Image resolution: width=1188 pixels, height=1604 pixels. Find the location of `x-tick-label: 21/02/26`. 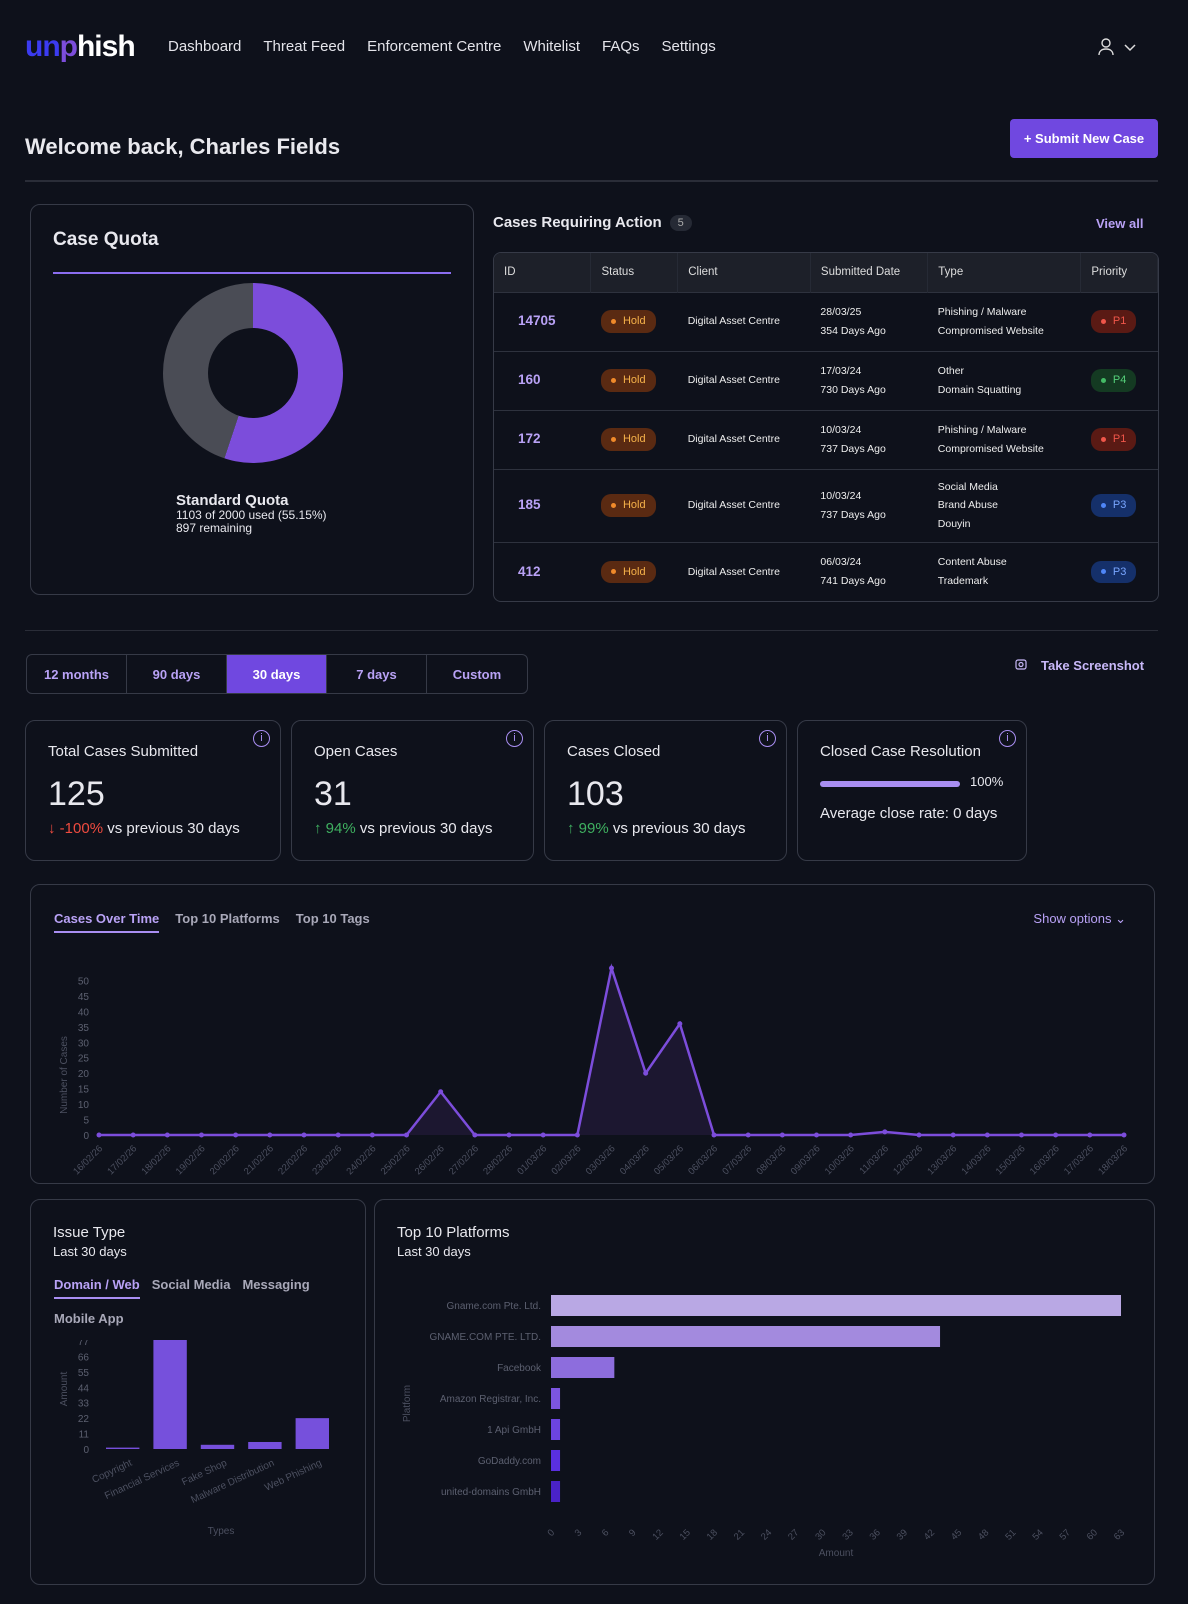

x-tick-label: 21/02/26 is located at coordinates (259, 1160).